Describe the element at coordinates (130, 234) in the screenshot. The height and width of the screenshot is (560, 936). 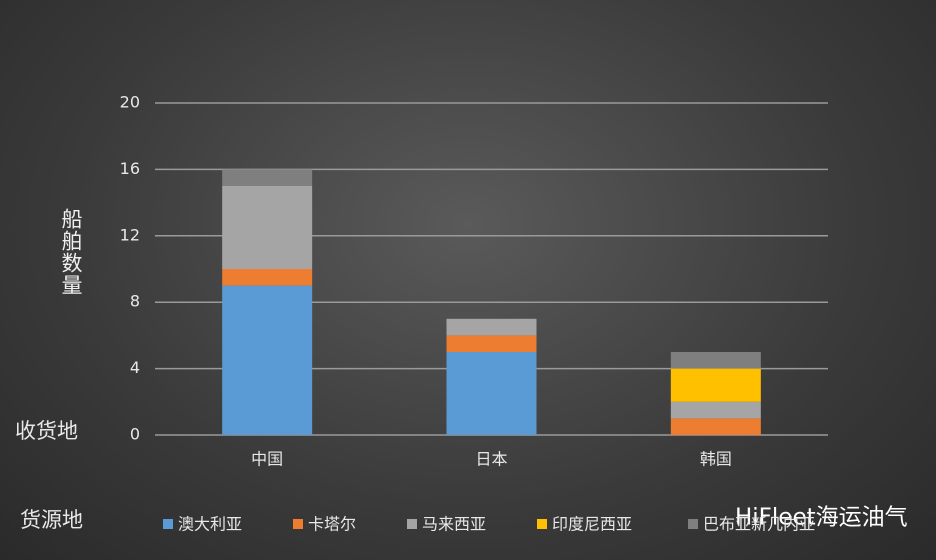
I see `y-tick-label: 12` at that location.